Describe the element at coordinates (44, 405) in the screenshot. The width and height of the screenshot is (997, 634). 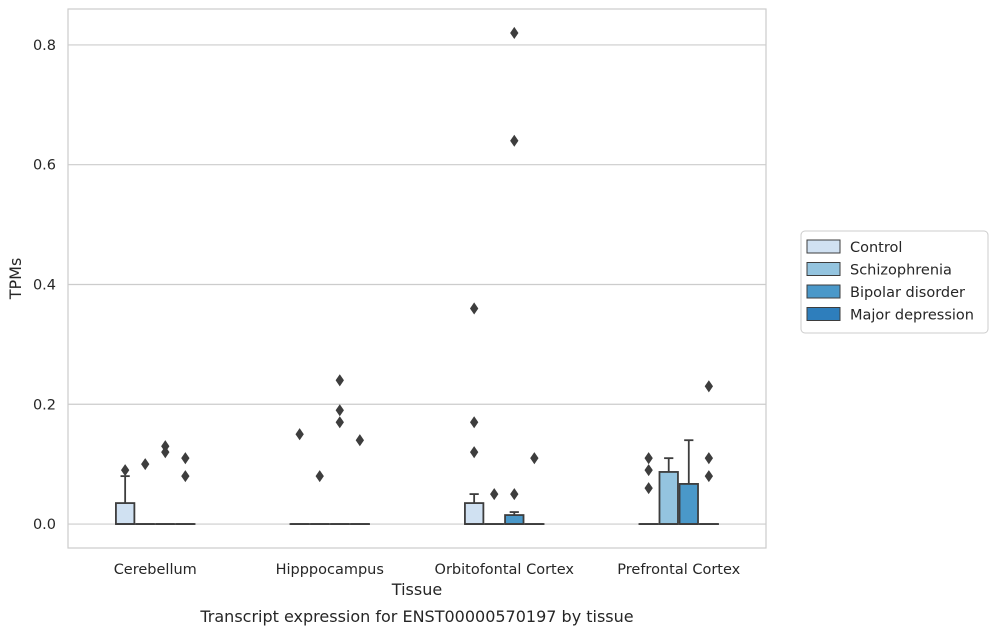
I see `y-tick-label: 0.2` at that location.